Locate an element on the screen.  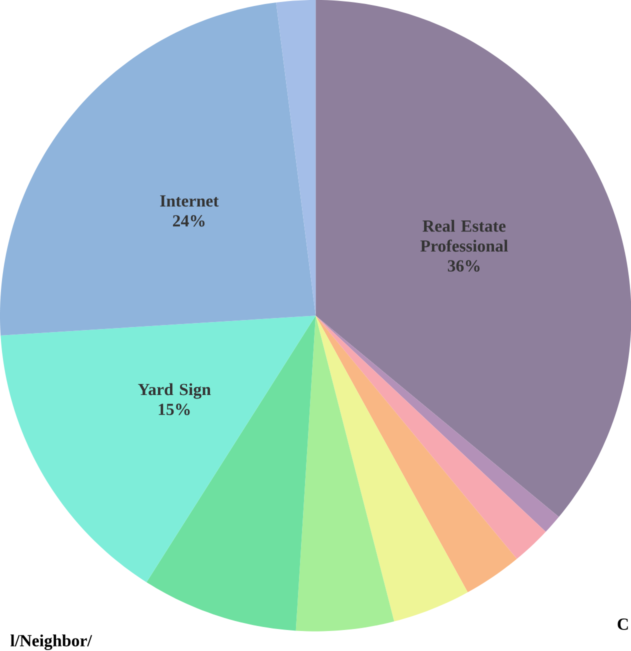
slice-label: Internet is located at coordinates (189, 201).